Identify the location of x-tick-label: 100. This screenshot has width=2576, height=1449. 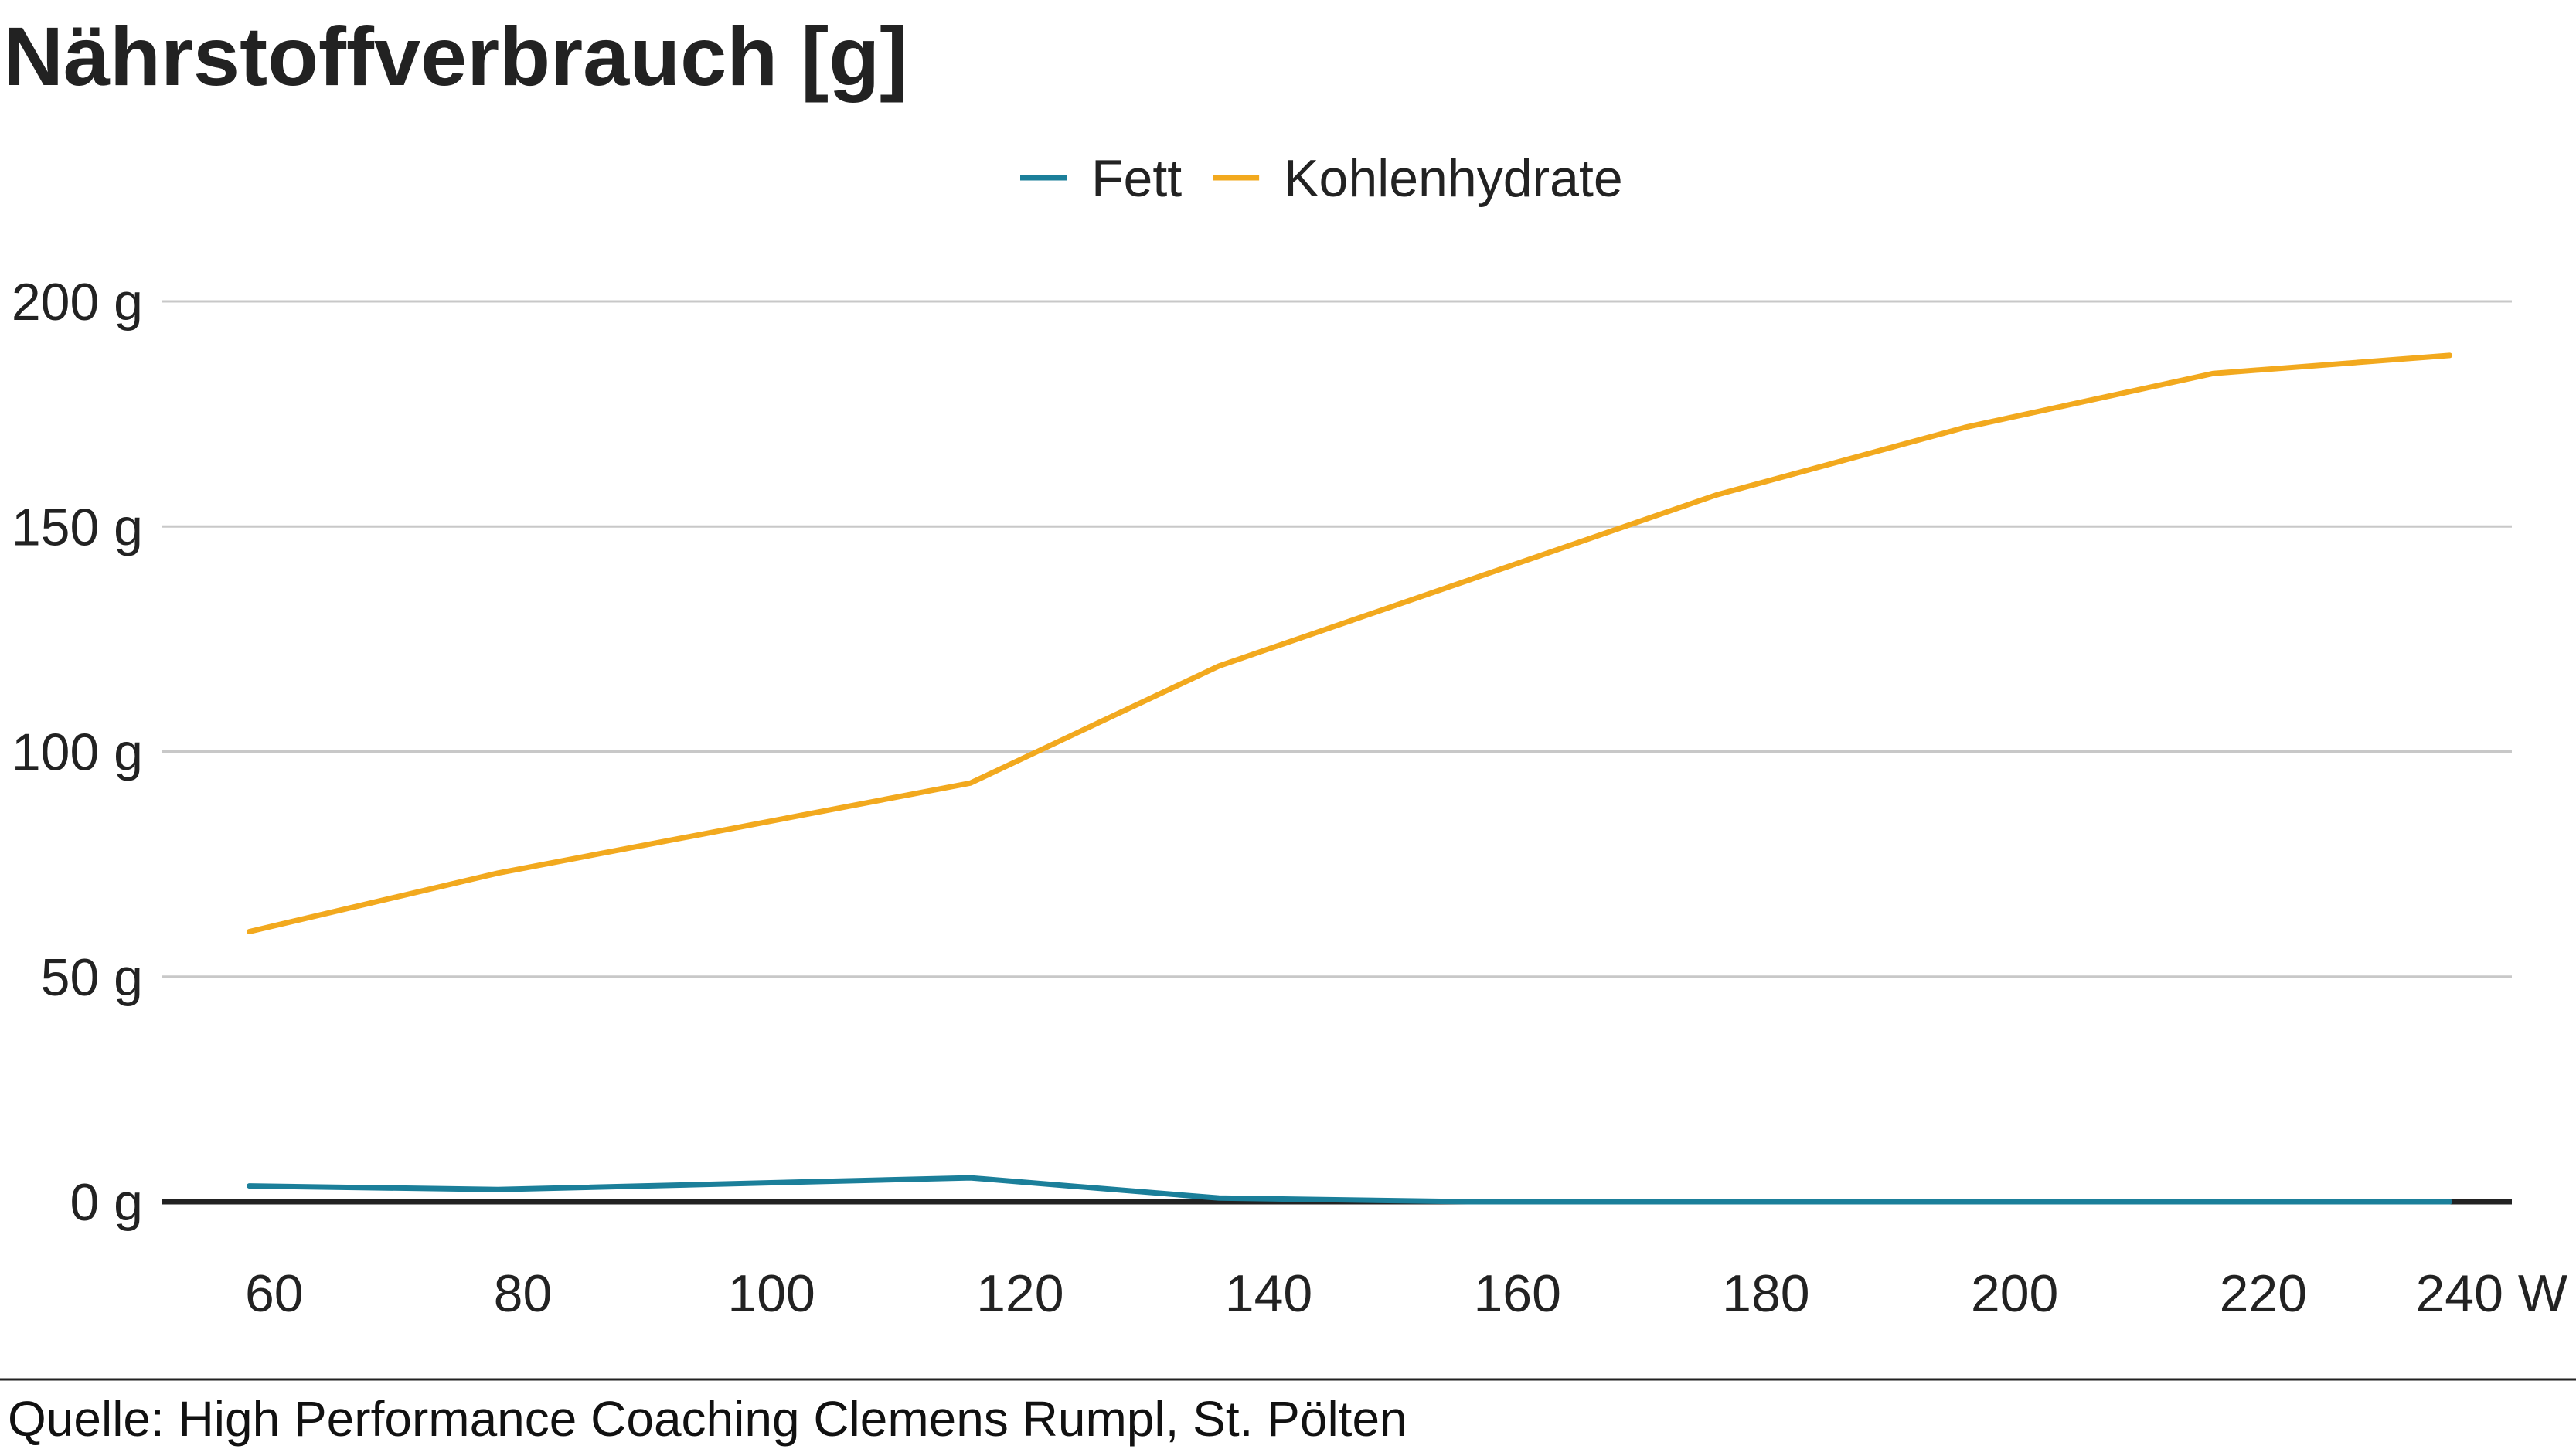
(771, 1293).